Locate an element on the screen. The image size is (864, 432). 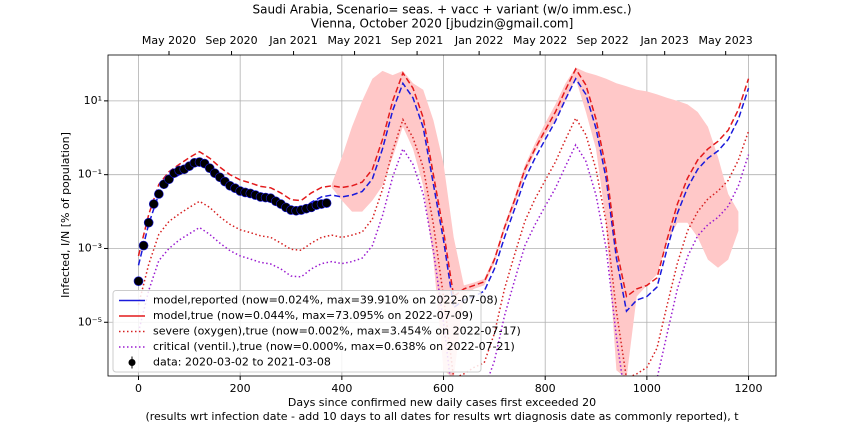
x2-tick-label: Jan 2022 is located at coordinates (478, 40).